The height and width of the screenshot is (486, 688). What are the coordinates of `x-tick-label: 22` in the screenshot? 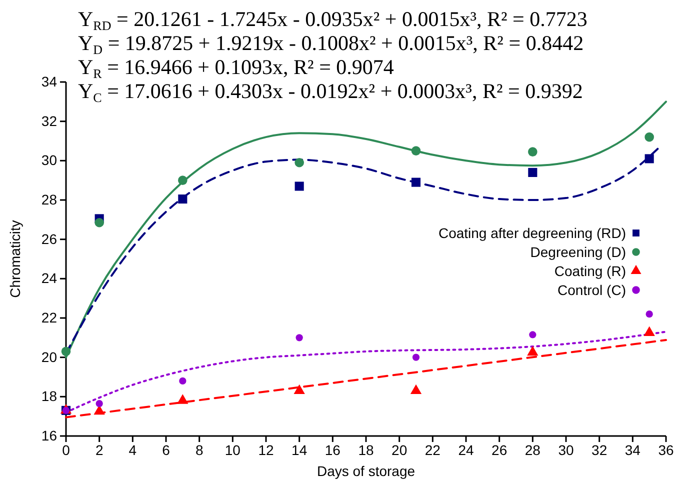 It's located at (432, 450).